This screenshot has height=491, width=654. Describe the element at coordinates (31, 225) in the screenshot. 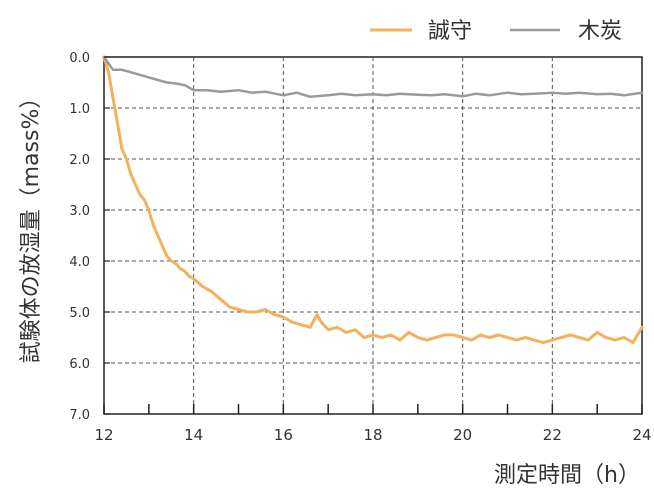

I see `y-axis-title: 試験体の放湿量（mass%）` at that location.